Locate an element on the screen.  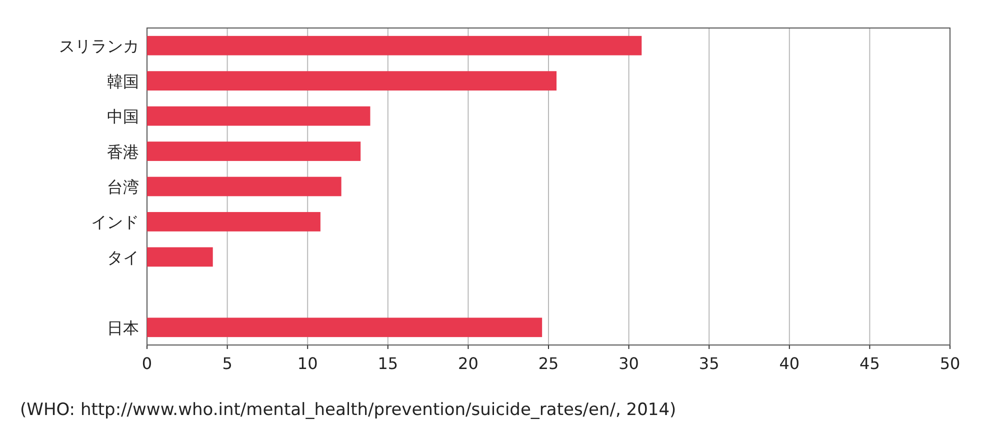
x-tick-label: 15 is located at coordinates (388, 363).